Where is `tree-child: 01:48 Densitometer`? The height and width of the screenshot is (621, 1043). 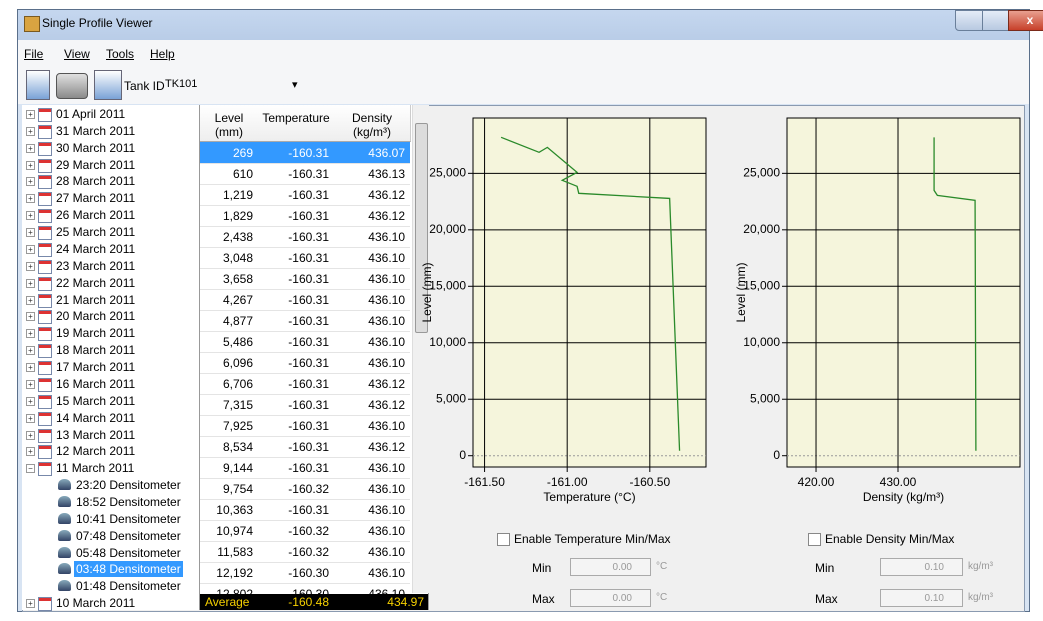 tree-child: 01:48 Densitometer is located at coordinates (128, 586).